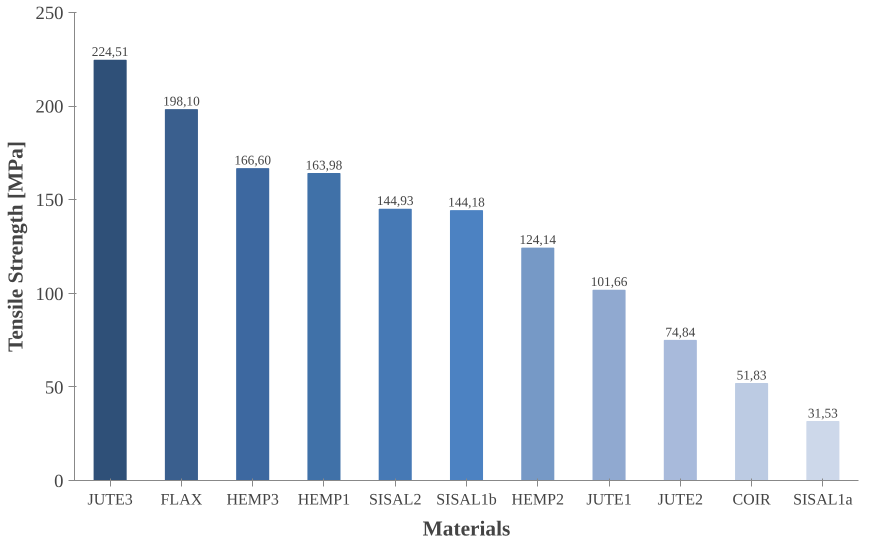 The width and height of the screenshot is (872, 545). Describe the element at coordinates (324, 165) in the screenshot. I see `data-label: 163,98` at that location.